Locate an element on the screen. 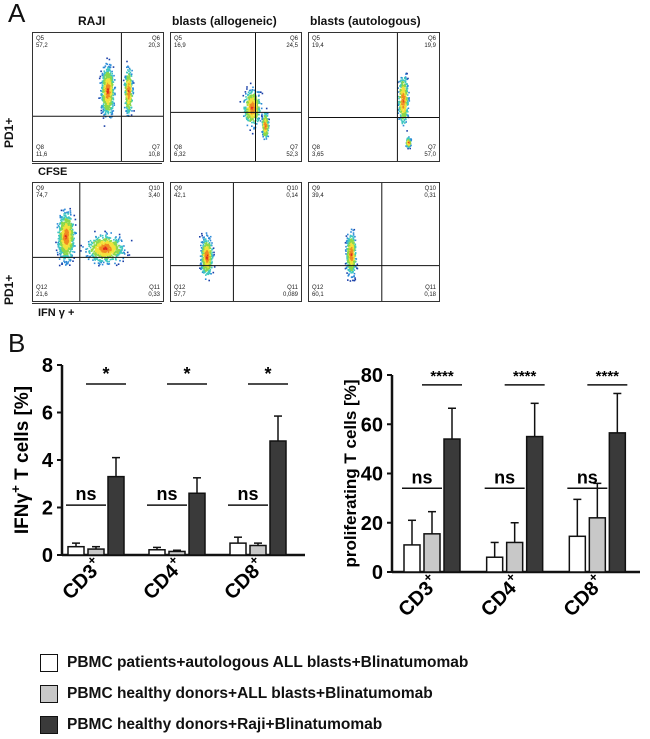 This screenshot has width=650, height=739. quadrant-value: 0,18 is located at coordinates (430, 295).